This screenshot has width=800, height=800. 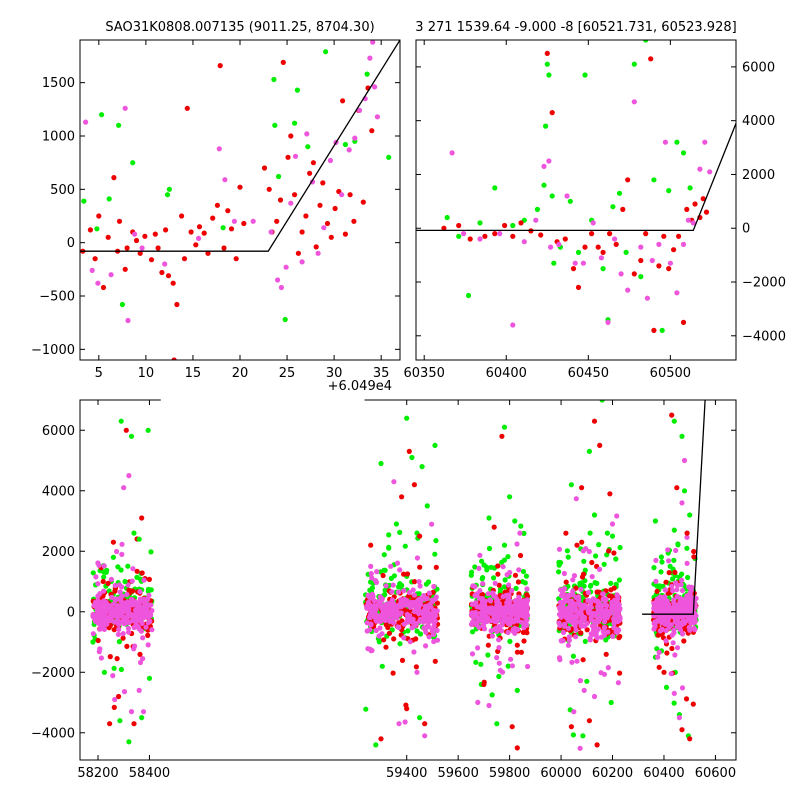 I want to click on y-tick-label: 4000, so click(x=58, y=491).